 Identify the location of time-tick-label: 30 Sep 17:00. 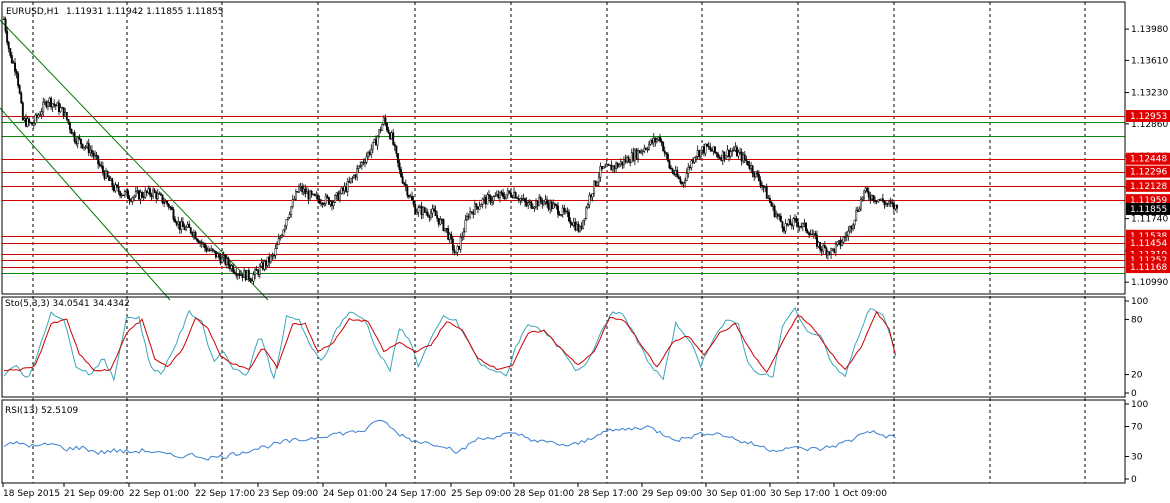
(800, 494).